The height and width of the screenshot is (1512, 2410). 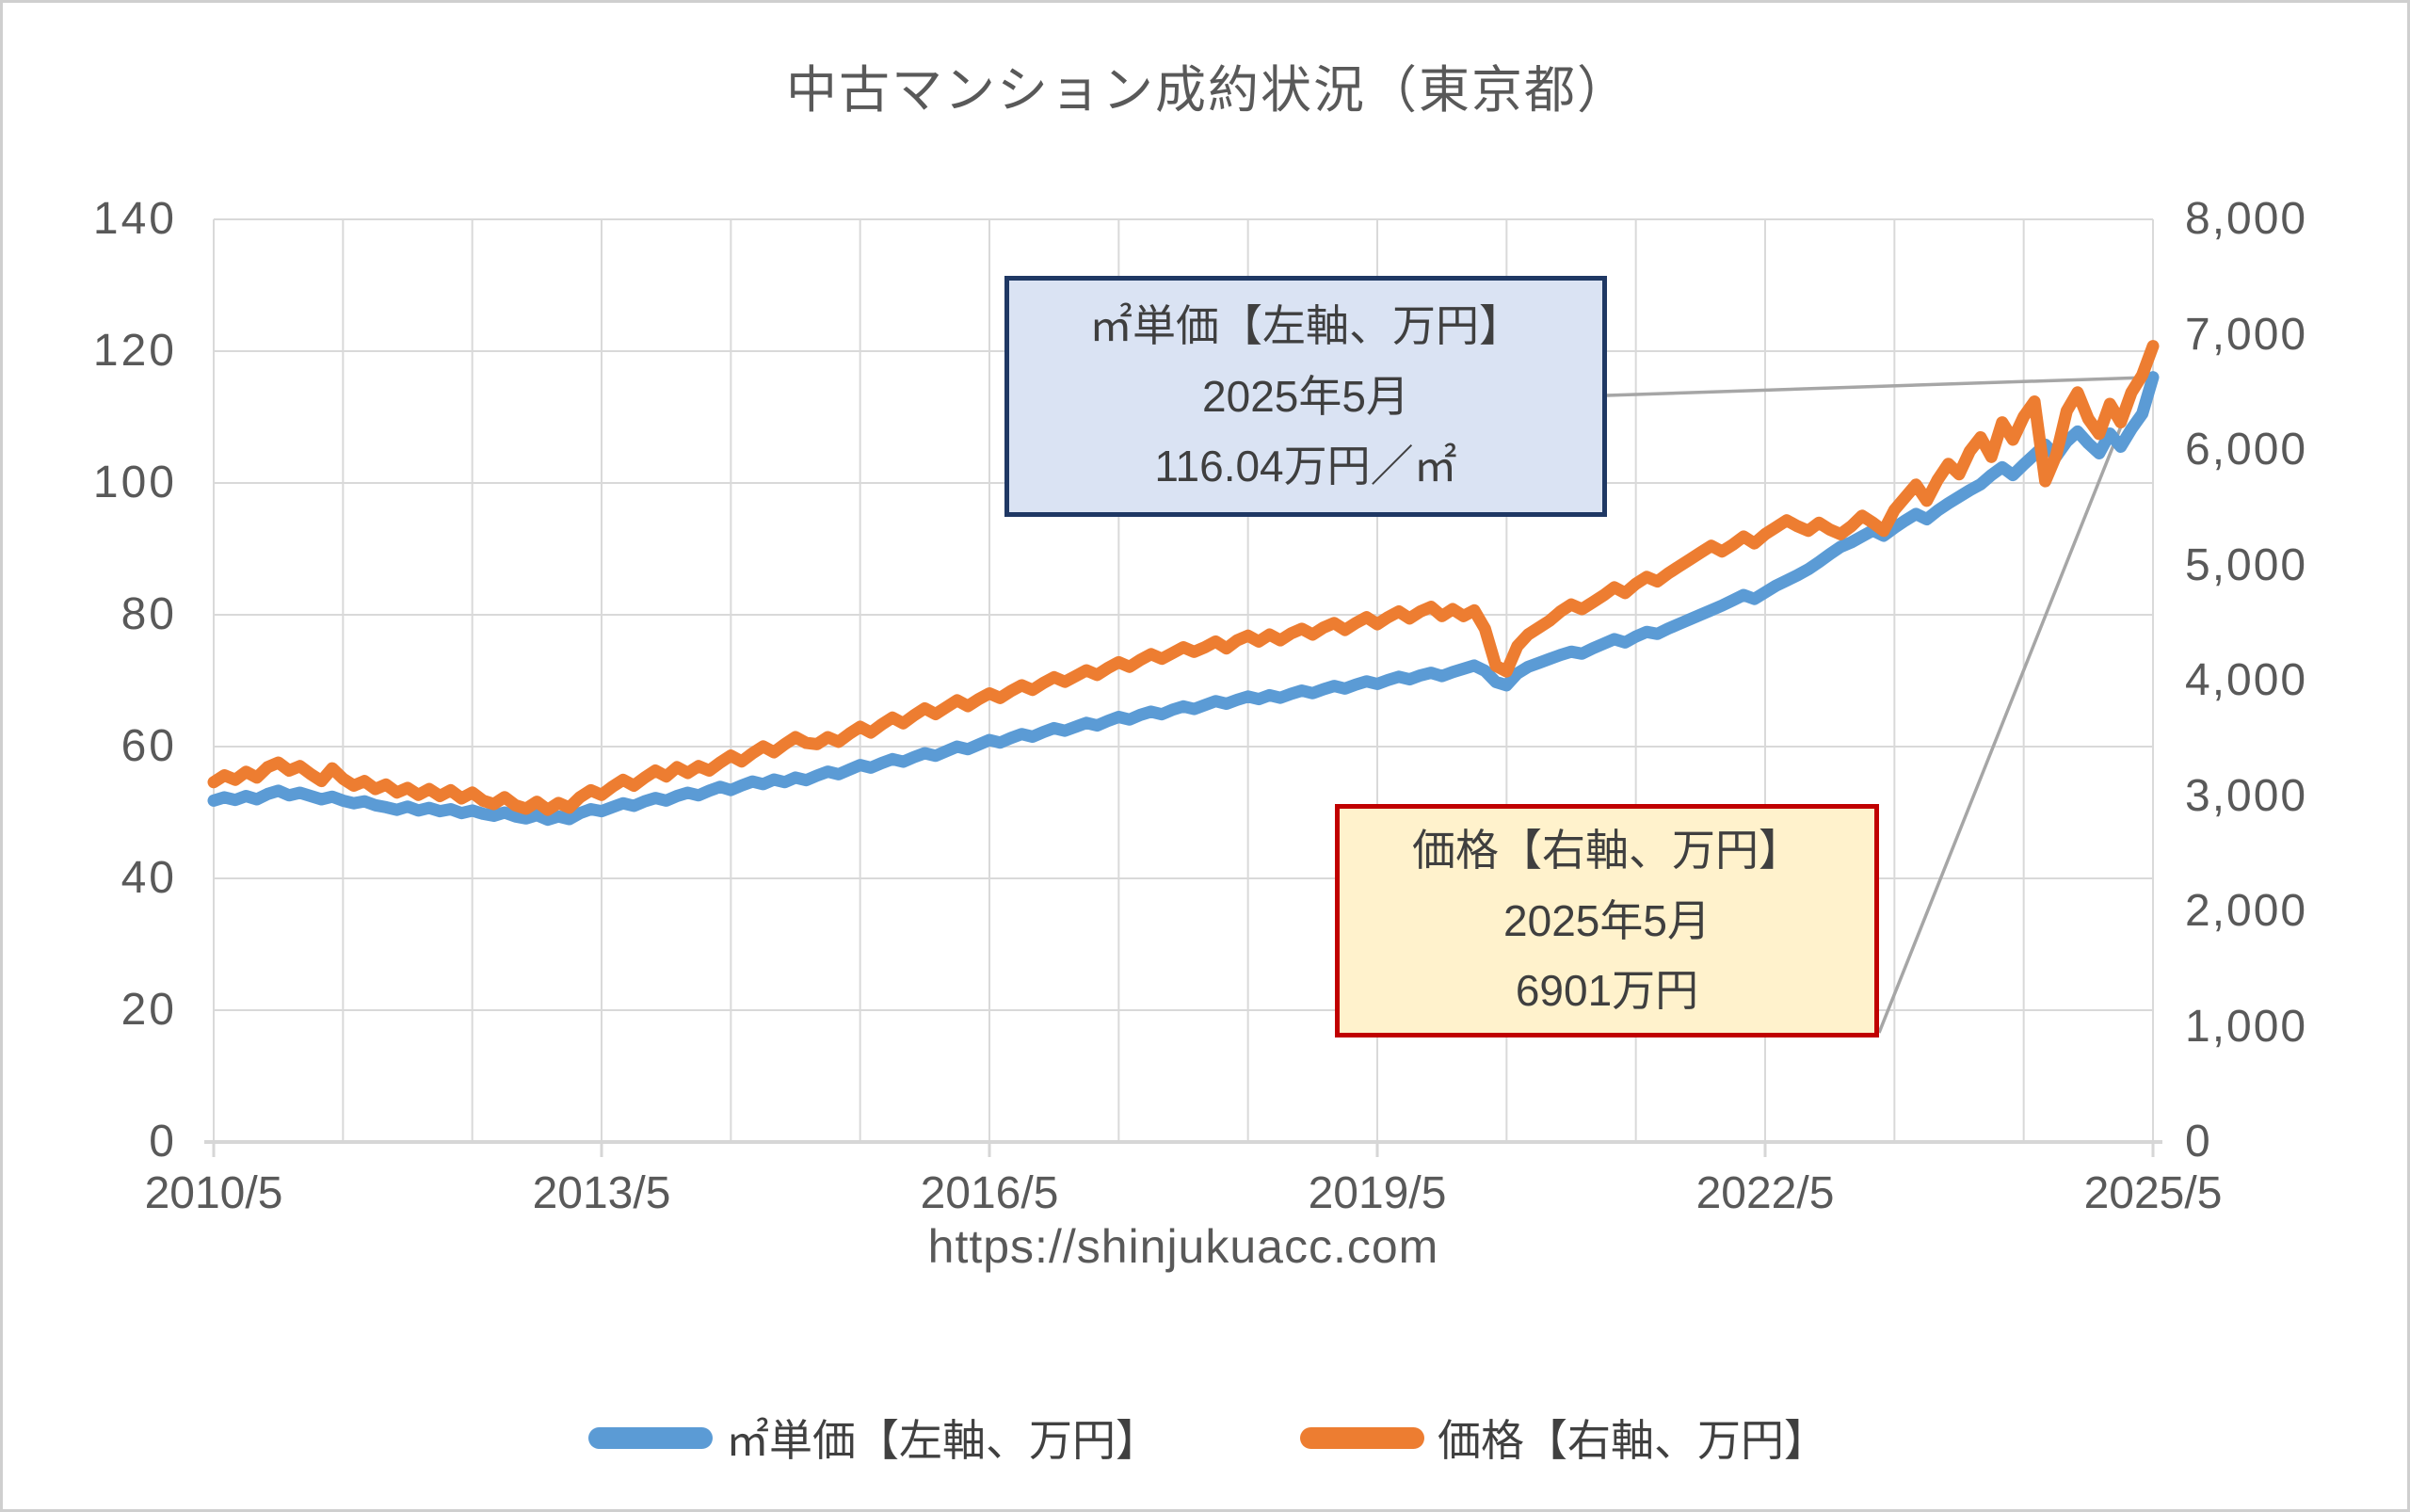 What do you see at coordinates (1305, 466) in the screenshot?
I see `callout-unit-price-value: 116.04万円／㎡` at bounding box center [1305, 466].